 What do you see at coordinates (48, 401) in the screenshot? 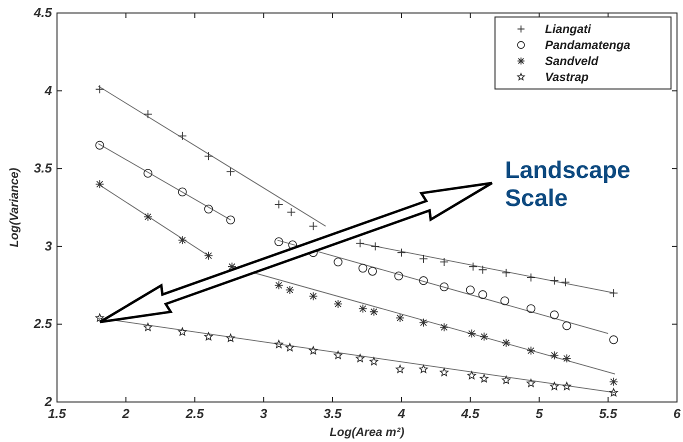
I see `y-tick-label: 2` at bounding box center [48, 401].